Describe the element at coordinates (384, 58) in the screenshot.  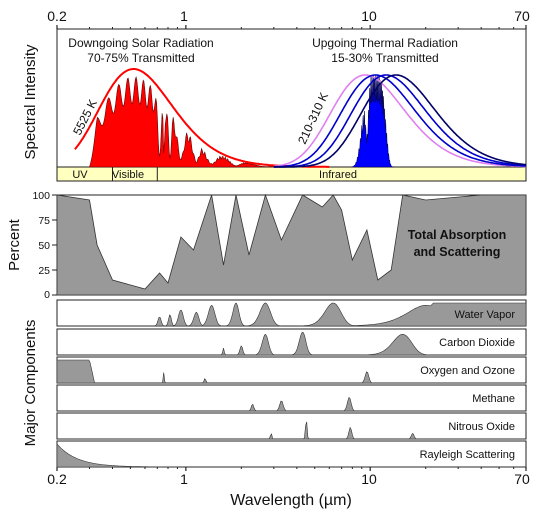
I see `thermal-subtitle: 15-30% Transmitted` at that location.